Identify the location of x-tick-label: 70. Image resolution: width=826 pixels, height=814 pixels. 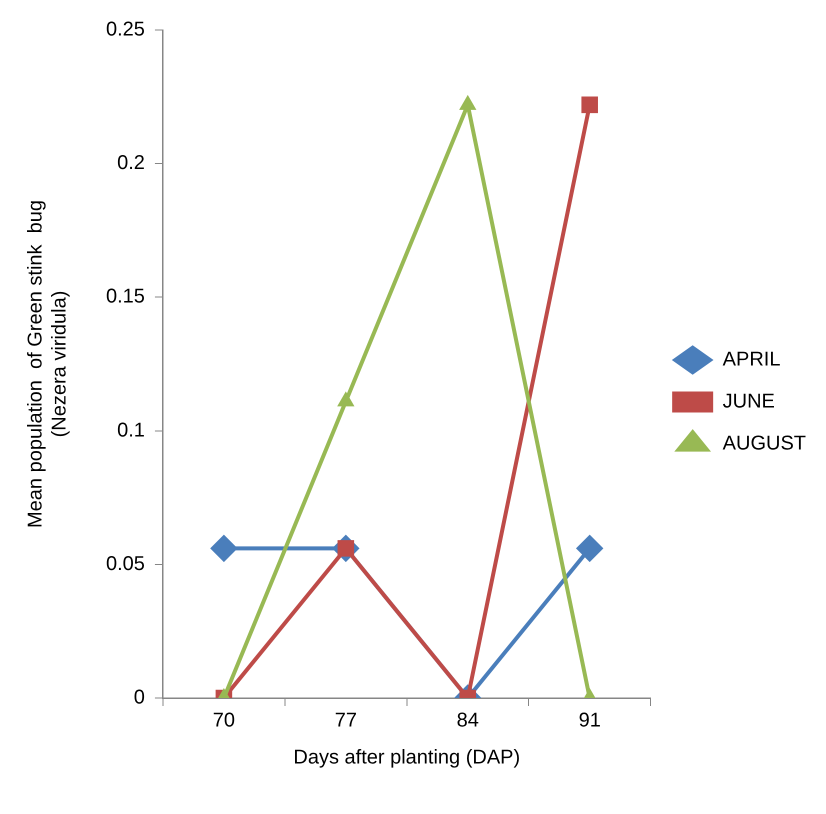
(224, 721).